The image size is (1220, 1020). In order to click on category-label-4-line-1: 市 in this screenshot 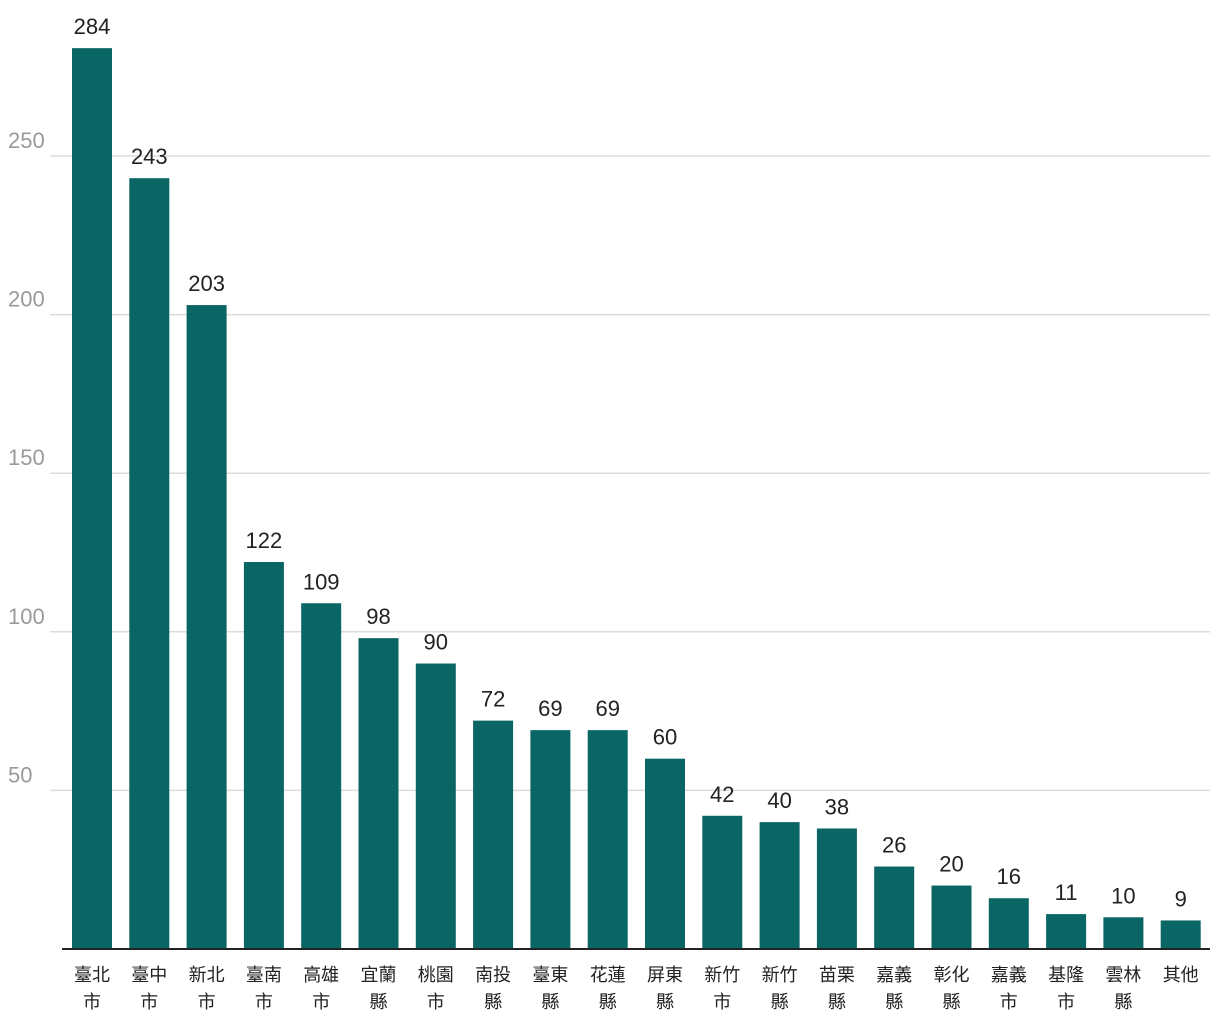, I will do `click(321, 1002)`.